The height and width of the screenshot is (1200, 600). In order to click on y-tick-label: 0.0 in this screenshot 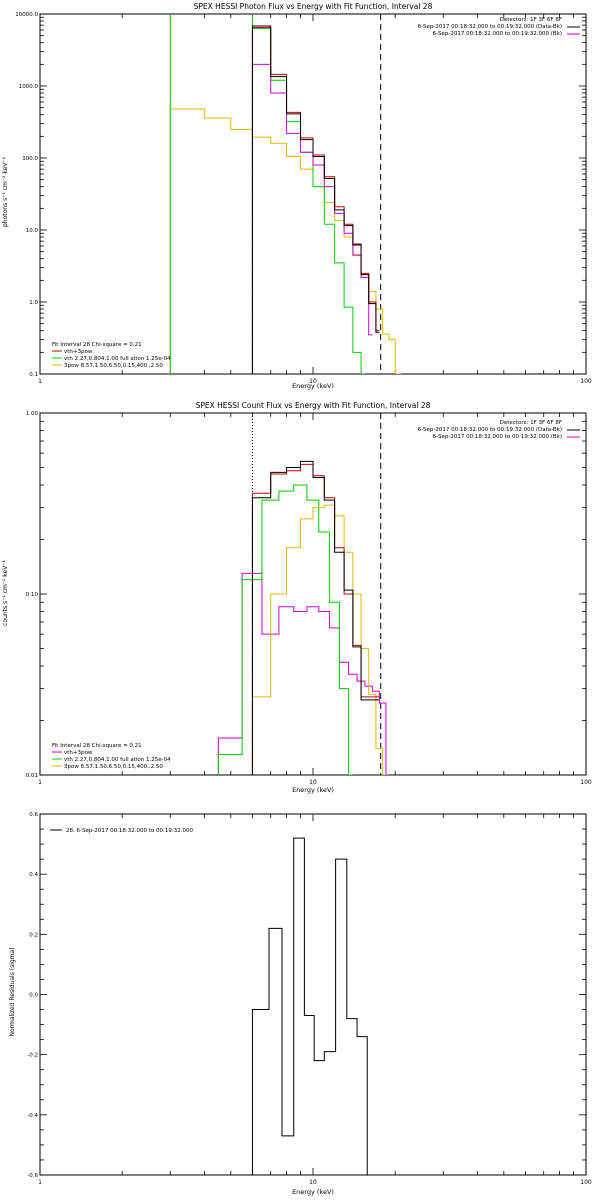, I will do `click(33, 996)`.